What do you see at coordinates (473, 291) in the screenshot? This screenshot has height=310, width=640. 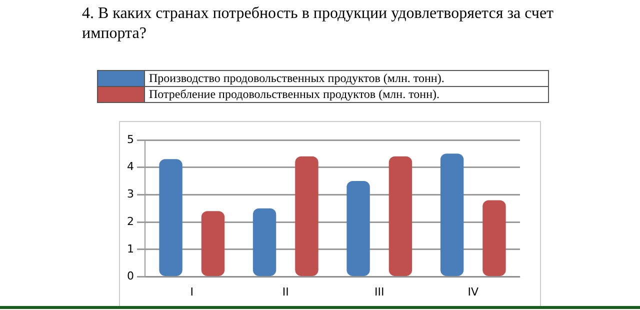 I see `x-tick-label: IV` at bounding box center [473, 291].